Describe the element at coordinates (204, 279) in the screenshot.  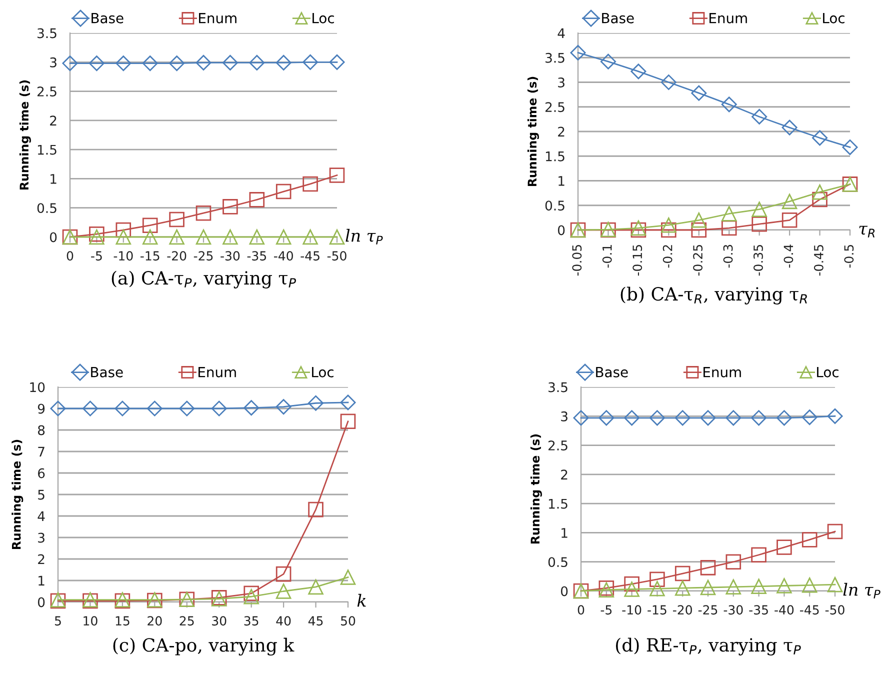
I see `text: (a) CA-τ$_{P}$, varying τ$_{P}$` at that location.